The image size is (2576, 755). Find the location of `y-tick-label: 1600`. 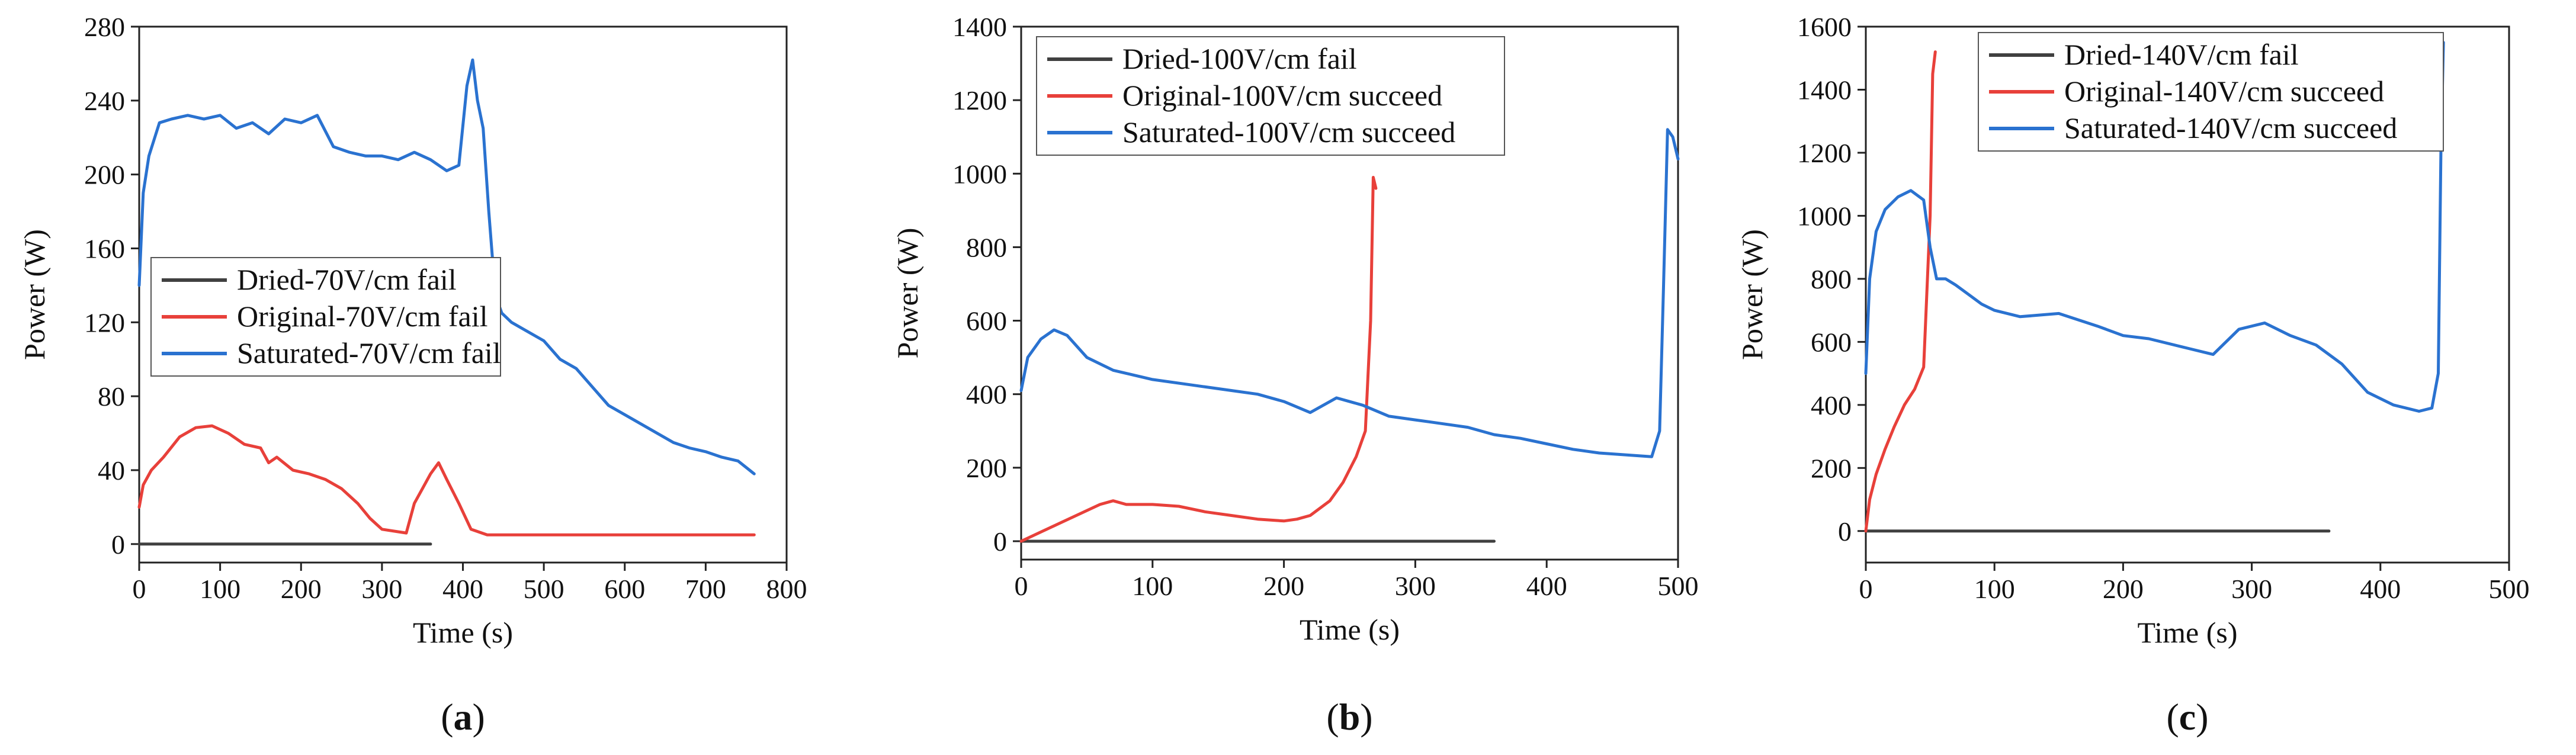

y-tick-label: 1600 is located at coordinates (1825, 27).